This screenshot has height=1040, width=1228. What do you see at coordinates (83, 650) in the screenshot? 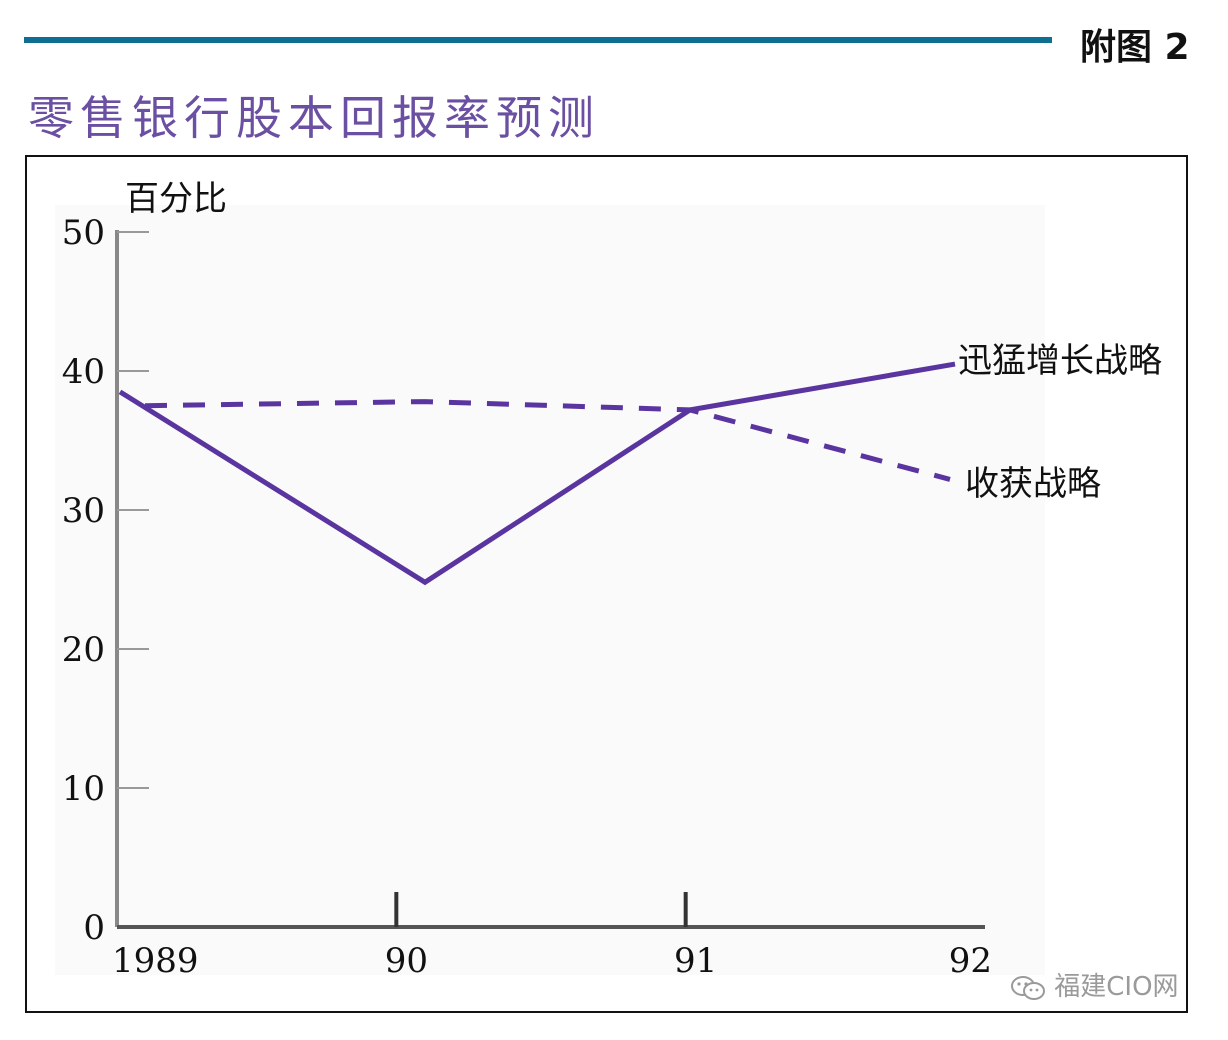
I see `y-tick-label: 20` at bounding box center [83, 650].